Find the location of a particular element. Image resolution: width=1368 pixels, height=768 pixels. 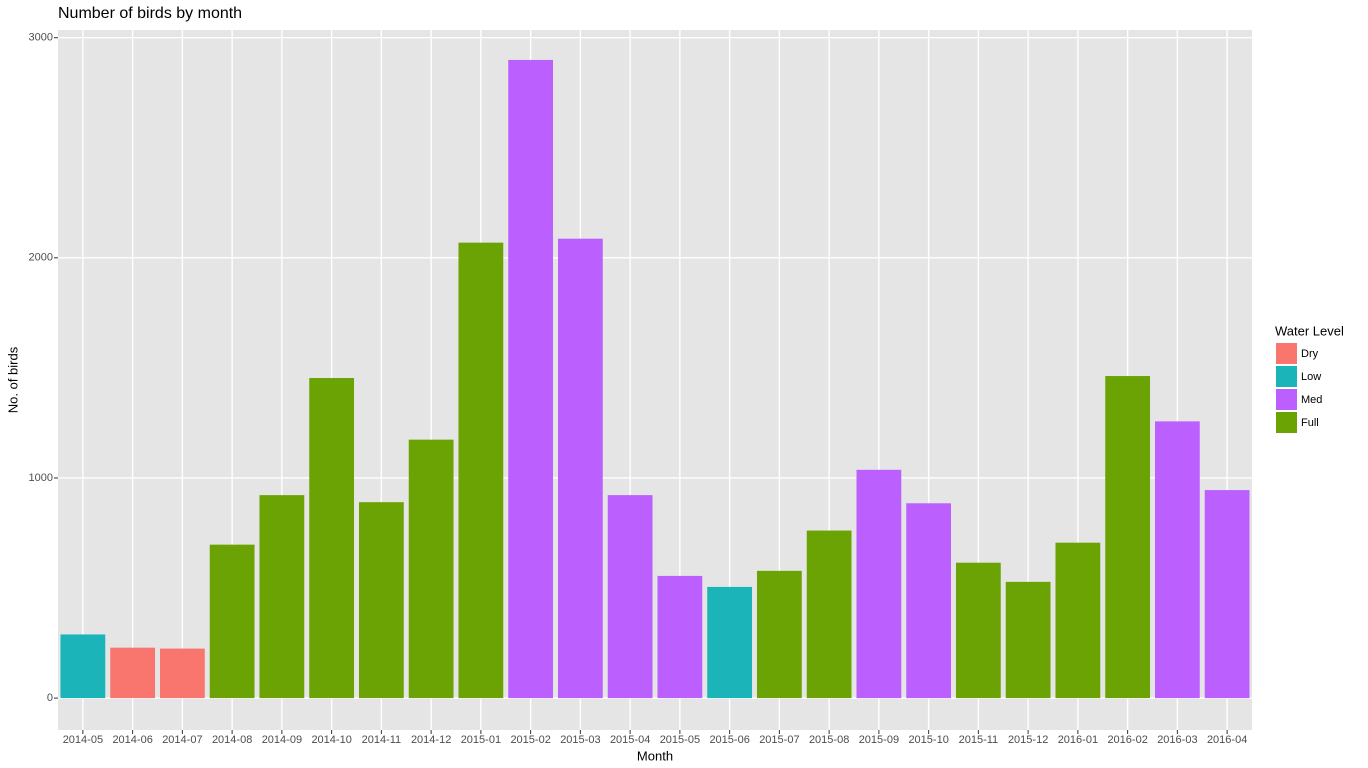

x-tick-label: 2016-02 is located at coordinates (1127, 740).